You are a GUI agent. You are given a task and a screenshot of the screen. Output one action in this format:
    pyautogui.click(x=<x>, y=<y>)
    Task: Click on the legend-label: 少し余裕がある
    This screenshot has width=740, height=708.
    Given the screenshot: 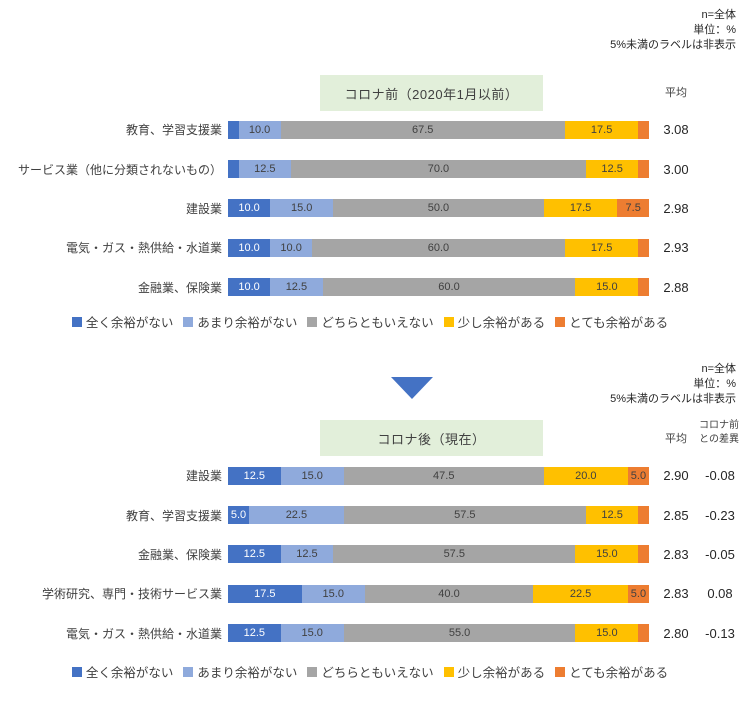 What is the action you would take?
    pyautogui.click(x=501, y=323)
    